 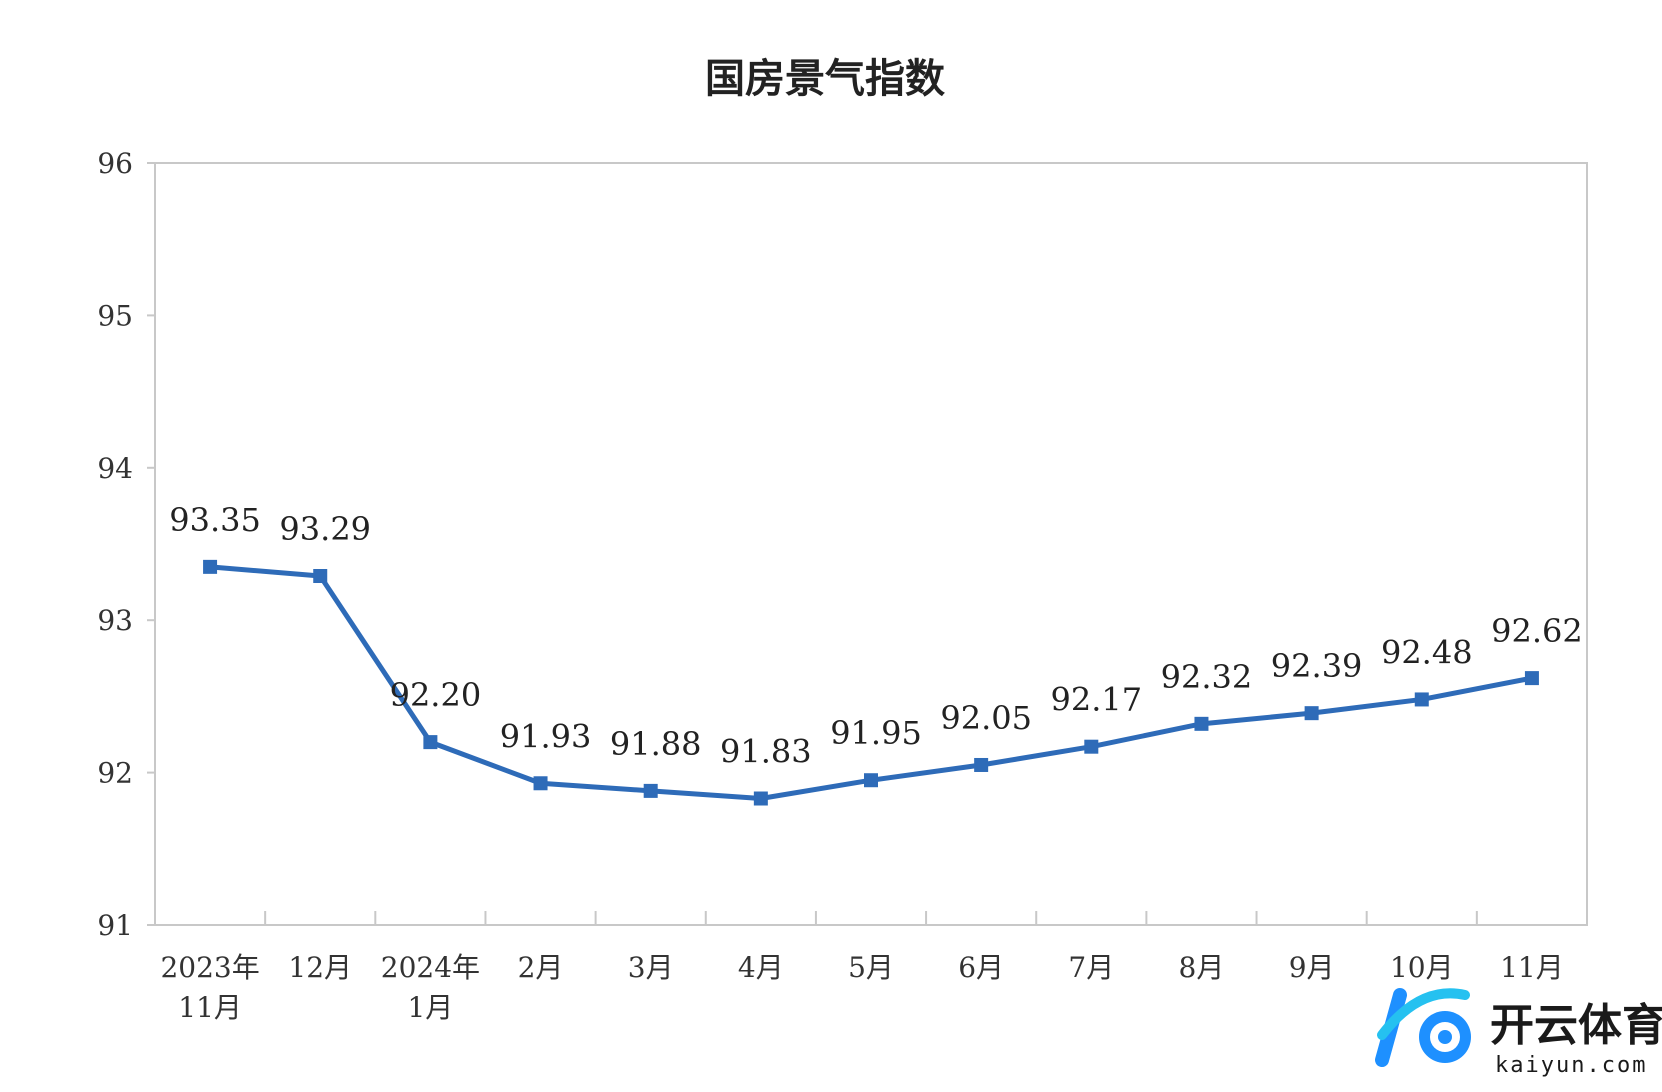 I want to click on x-tick-label-line: 2月, so click(x=541, y=967).